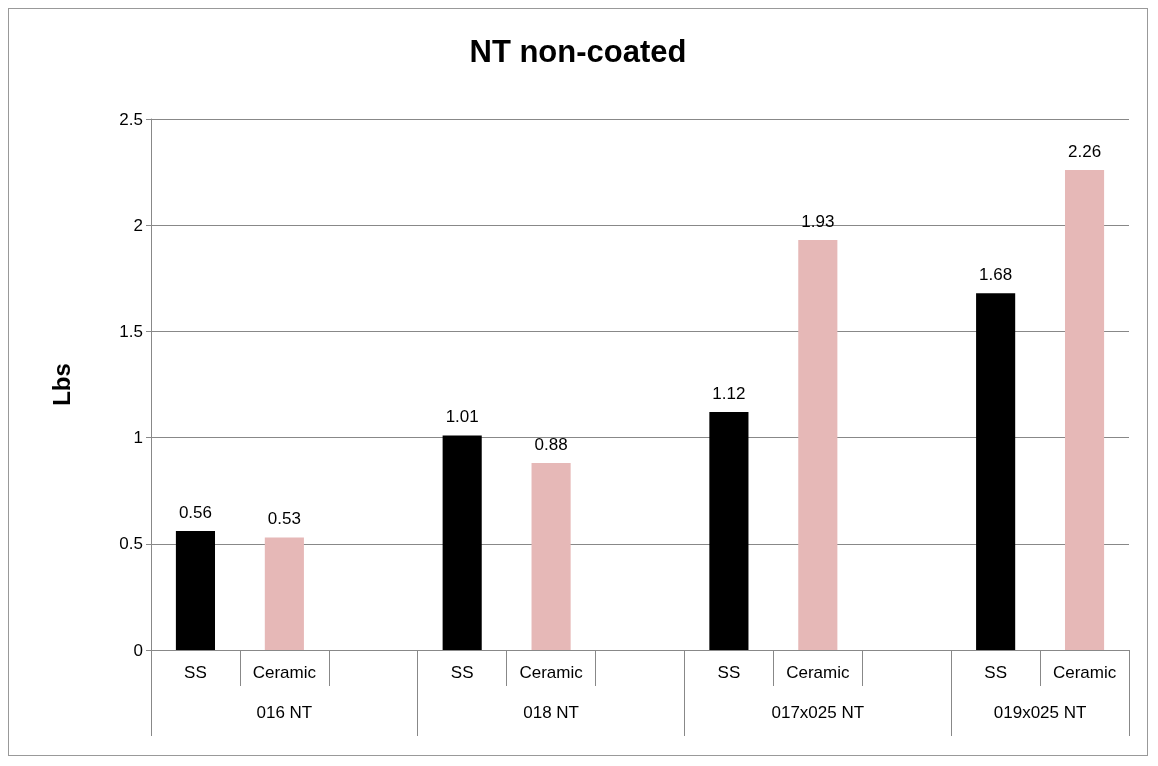 The height and width of the screenshot is (766, 1158). Describe the element at coordinates (578, 51) in the screenshot. I see `chart-title: NT non-coated` at that location.